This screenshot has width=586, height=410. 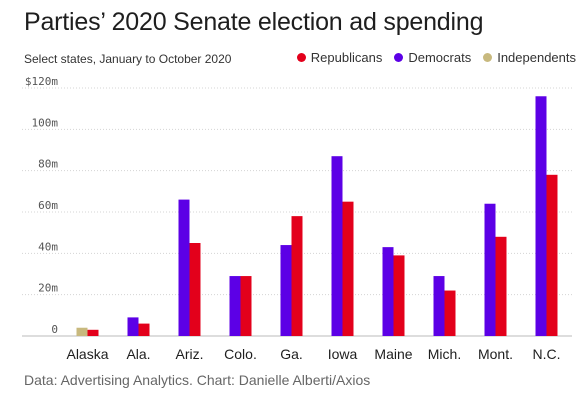 What do you see at coordinates (348, 268) in the screenshot?
I see `bar-republicans-iowa` at bounding box center [348, 268].